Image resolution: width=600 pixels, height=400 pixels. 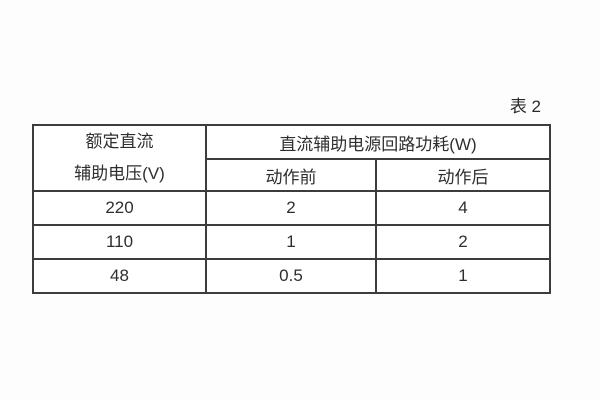 I want to click on header-cell-rated-dc-voltage: 额定直流 辅助电压(V), so click(x=119, y=158).